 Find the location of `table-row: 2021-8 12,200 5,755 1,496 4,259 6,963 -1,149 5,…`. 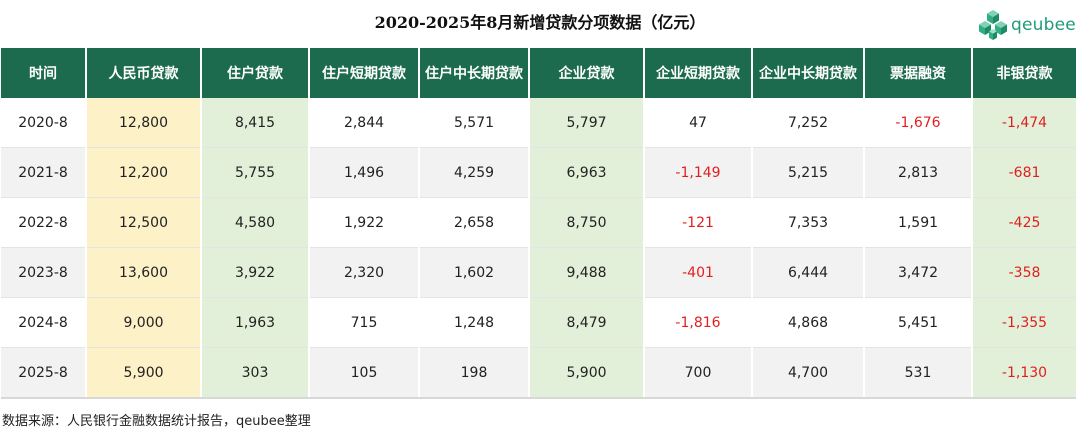

table-row: 2021-8 12,200 5,755 1,496 4,259 6,963 -1,149 5,… is located at coordinates (538, 172).